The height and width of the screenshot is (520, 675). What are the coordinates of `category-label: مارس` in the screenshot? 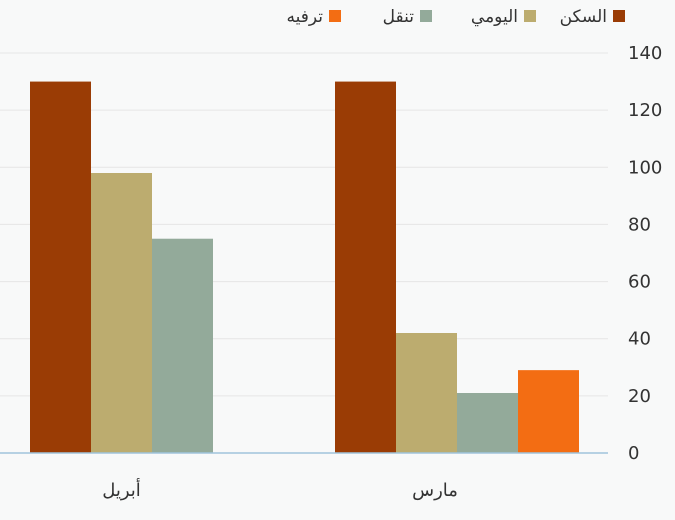 It's located at (435, 490).